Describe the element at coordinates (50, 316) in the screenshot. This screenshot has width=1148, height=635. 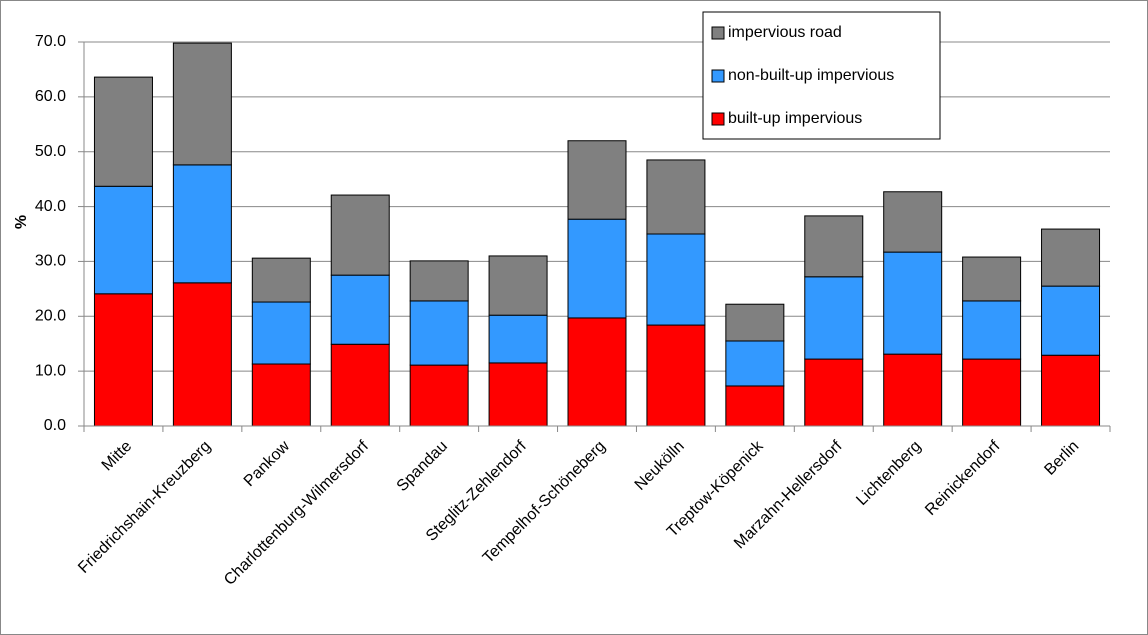
I see `y-tick-label: 20.0` at that location.